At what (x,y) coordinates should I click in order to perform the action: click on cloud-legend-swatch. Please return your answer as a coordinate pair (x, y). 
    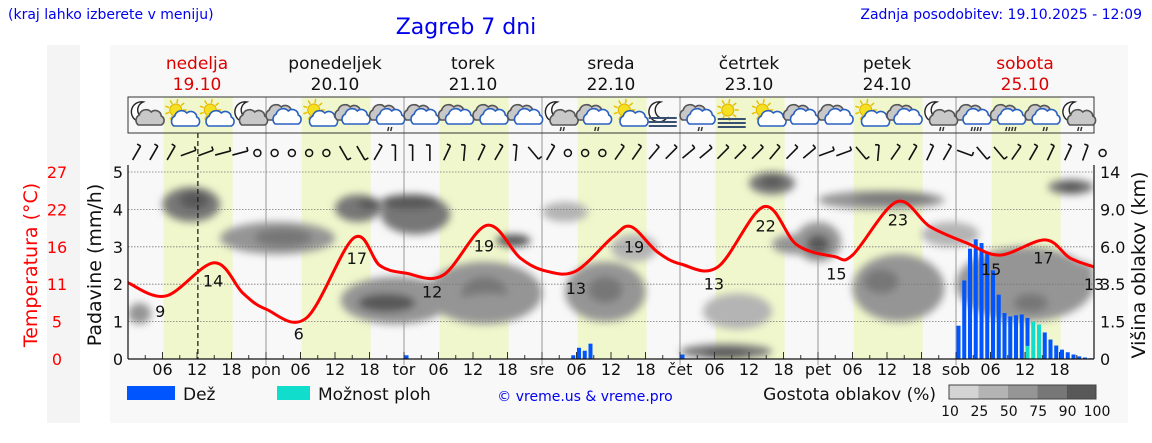
    Looking at the image, I should click on (993, 392).